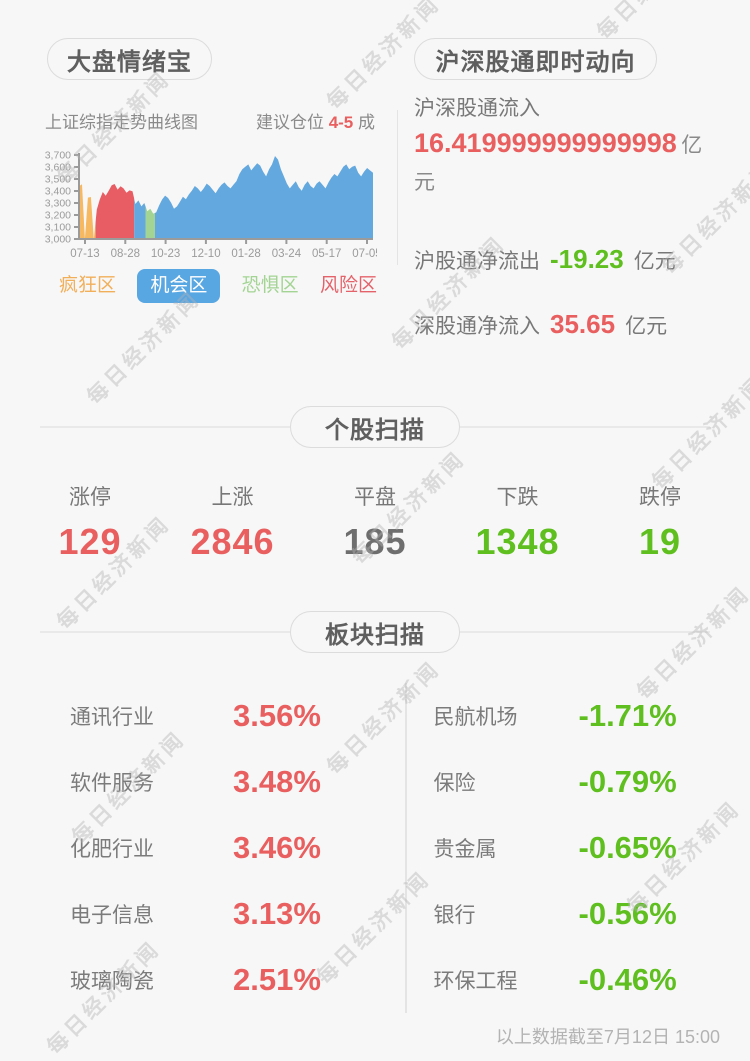 The height and width of the screenshot is (1061, 750). What do you see at coordinates (84, 254) in the screenshot?
I see `svg-text: 07-13` at bounding box center [84, 254].